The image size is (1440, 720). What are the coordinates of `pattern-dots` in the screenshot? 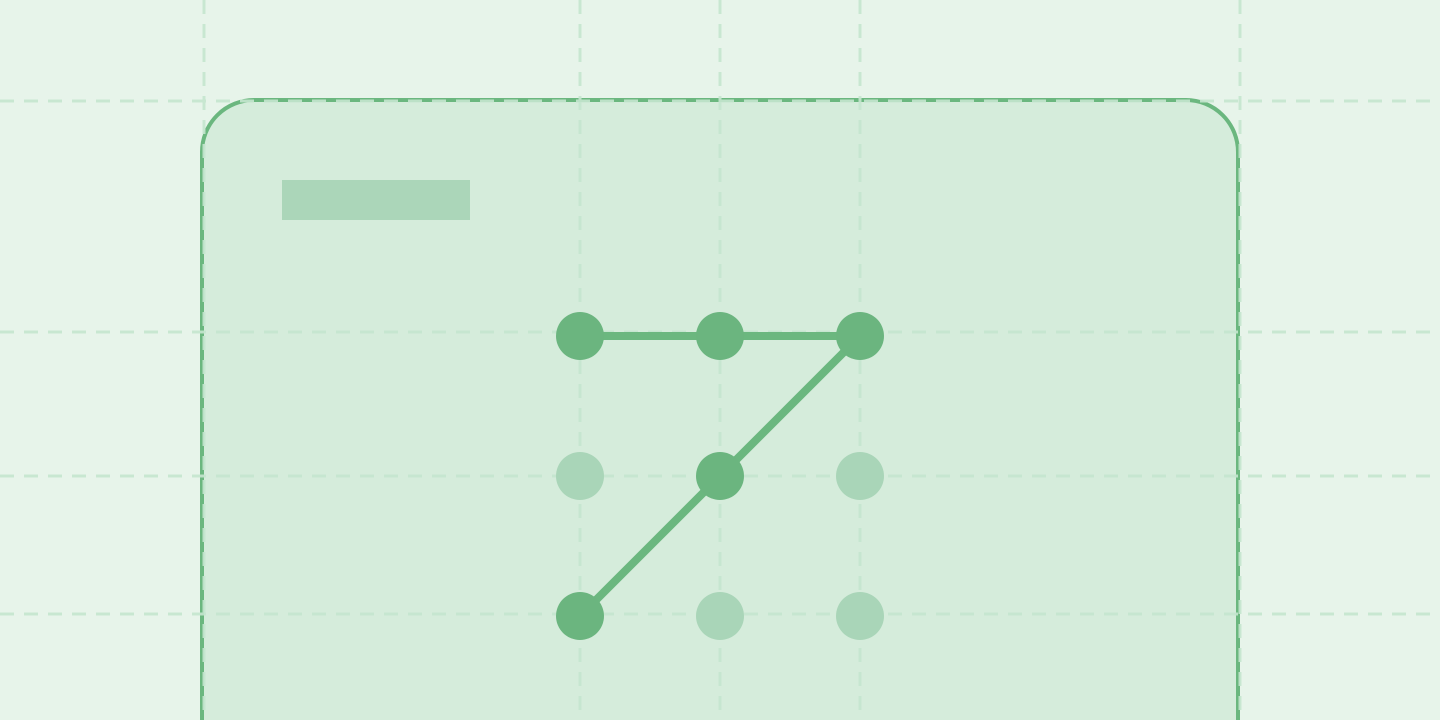 It's located at (720, 476).